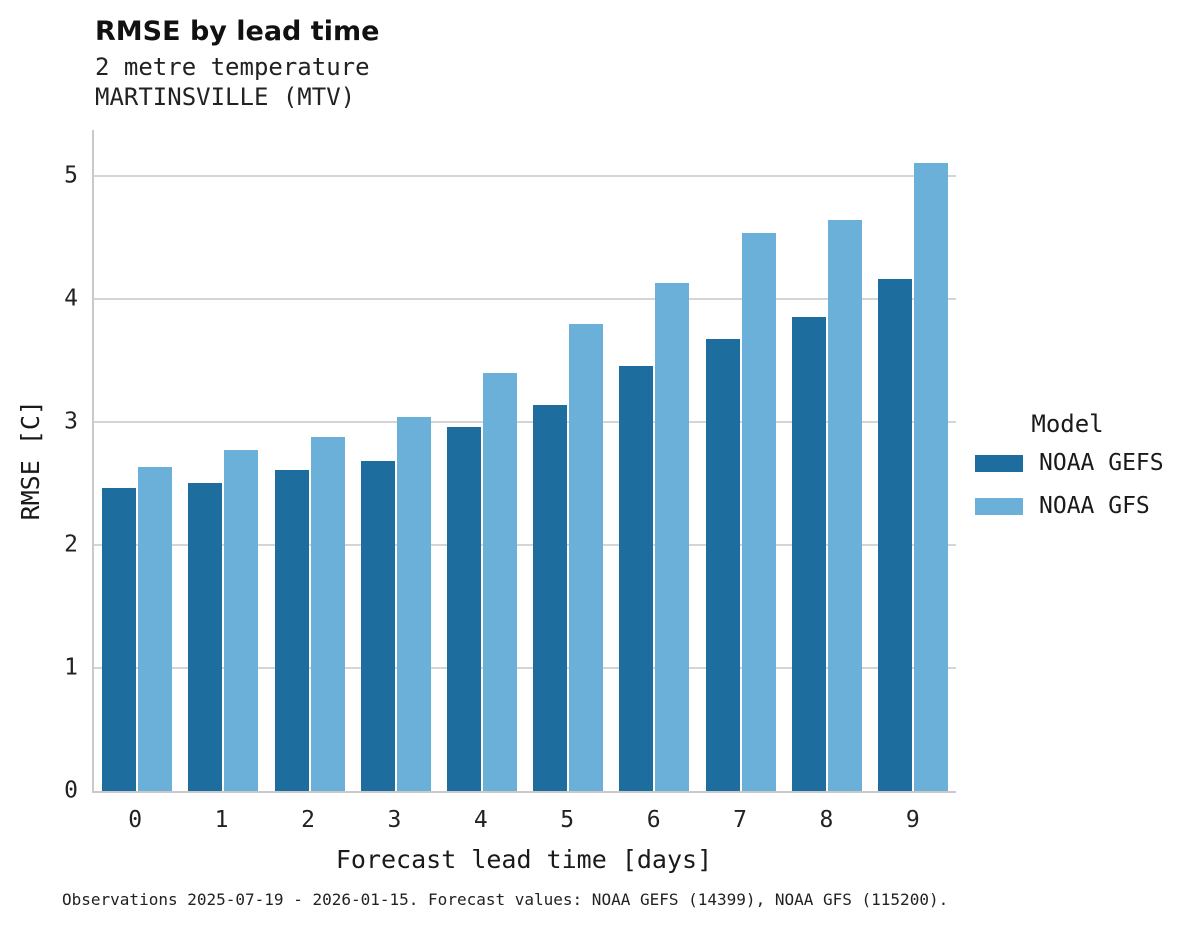 This screenshot has width=1195, height=928. Describe the element at coordinates (1094, 506) in the screenshot. I see `legend-label: NOAA GFS` at that location.